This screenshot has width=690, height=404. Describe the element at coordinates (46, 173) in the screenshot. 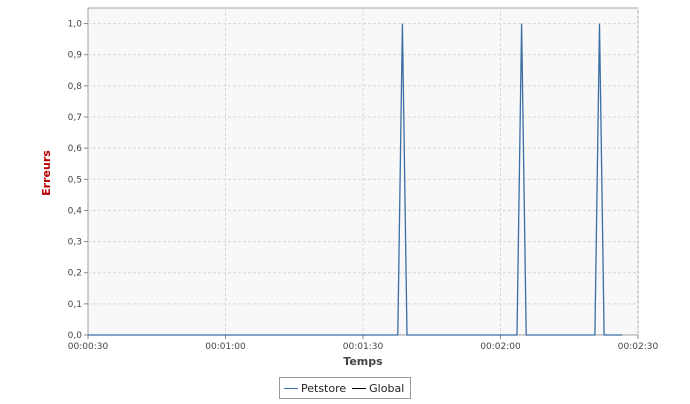

I see `y-axis-title: Erreurs` at that location.